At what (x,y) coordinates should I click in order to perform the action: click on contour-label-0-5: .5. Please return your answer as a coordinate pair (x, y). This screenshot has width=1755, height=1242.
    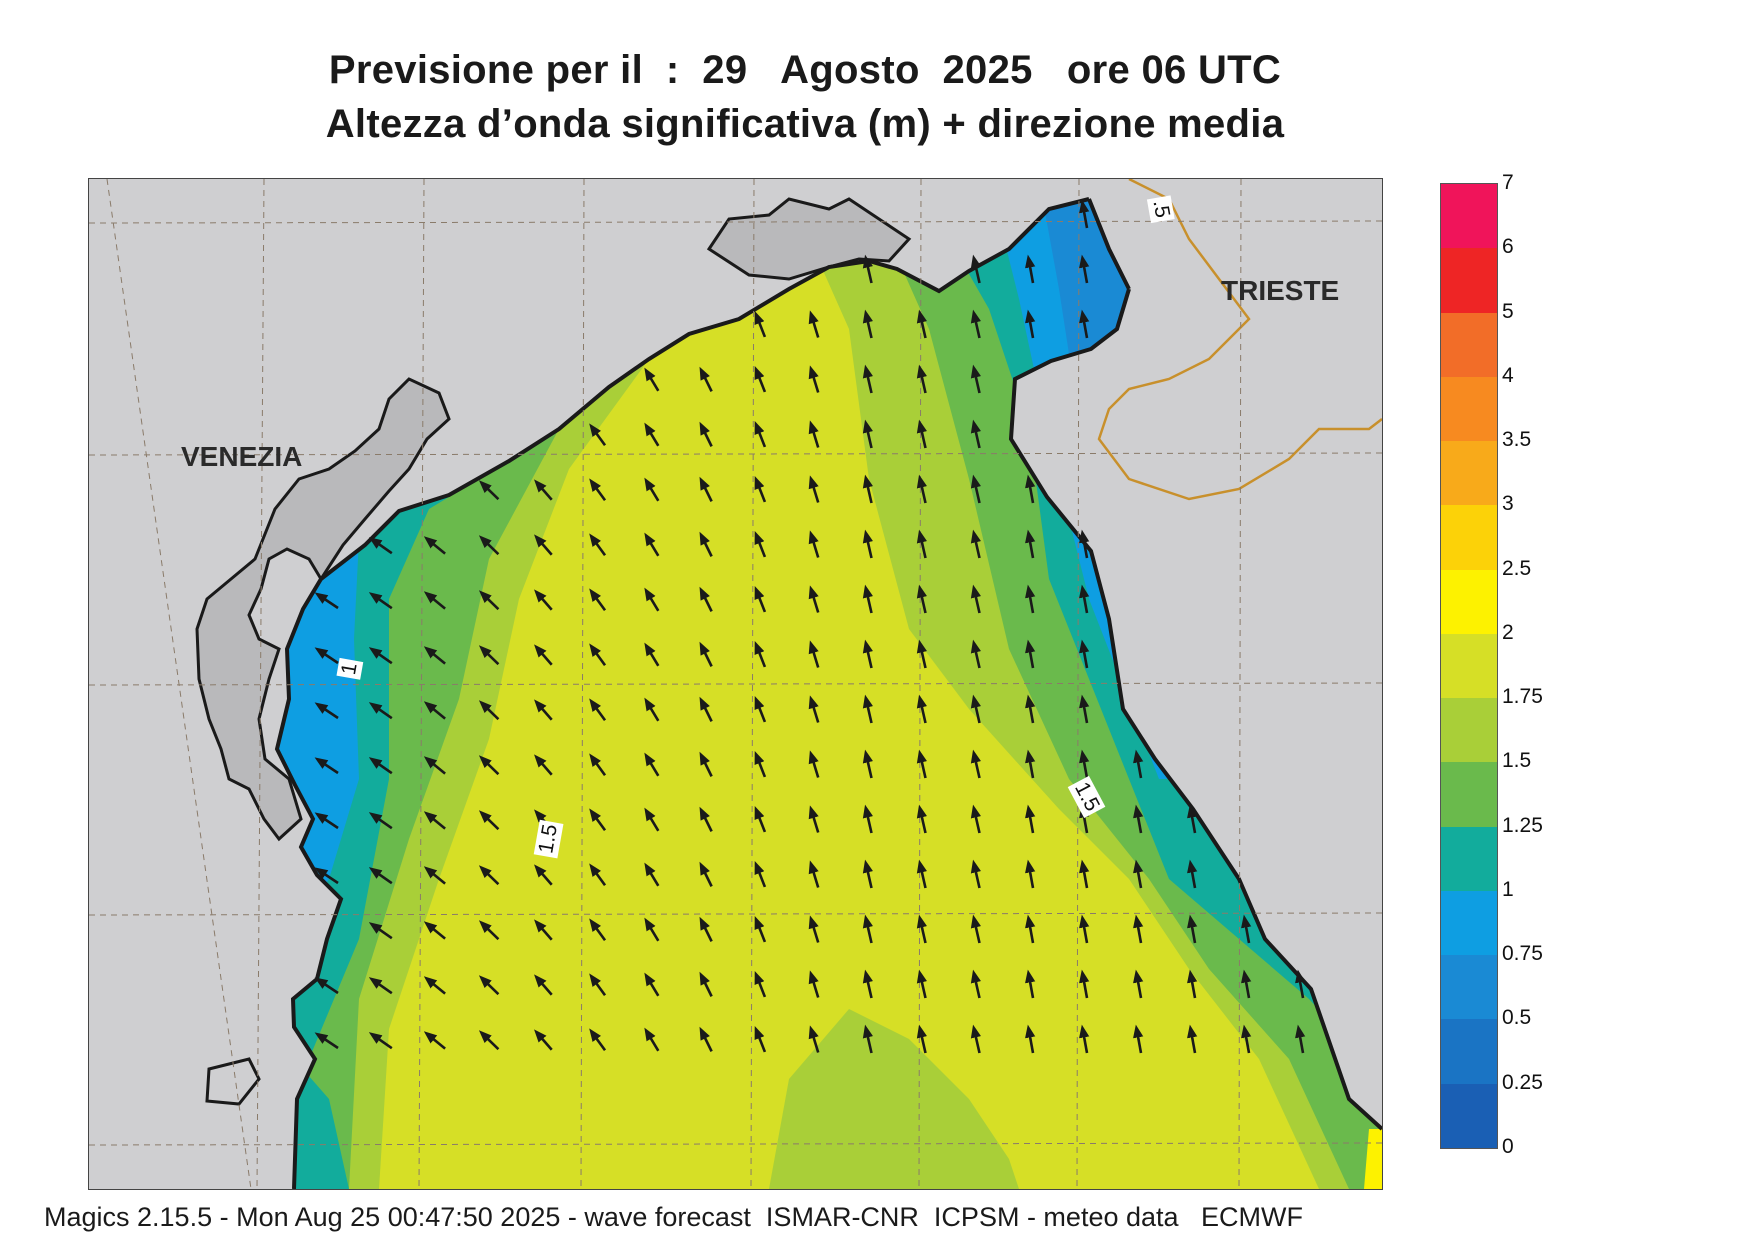
    Looking at the image, I should click on (1160, 209).